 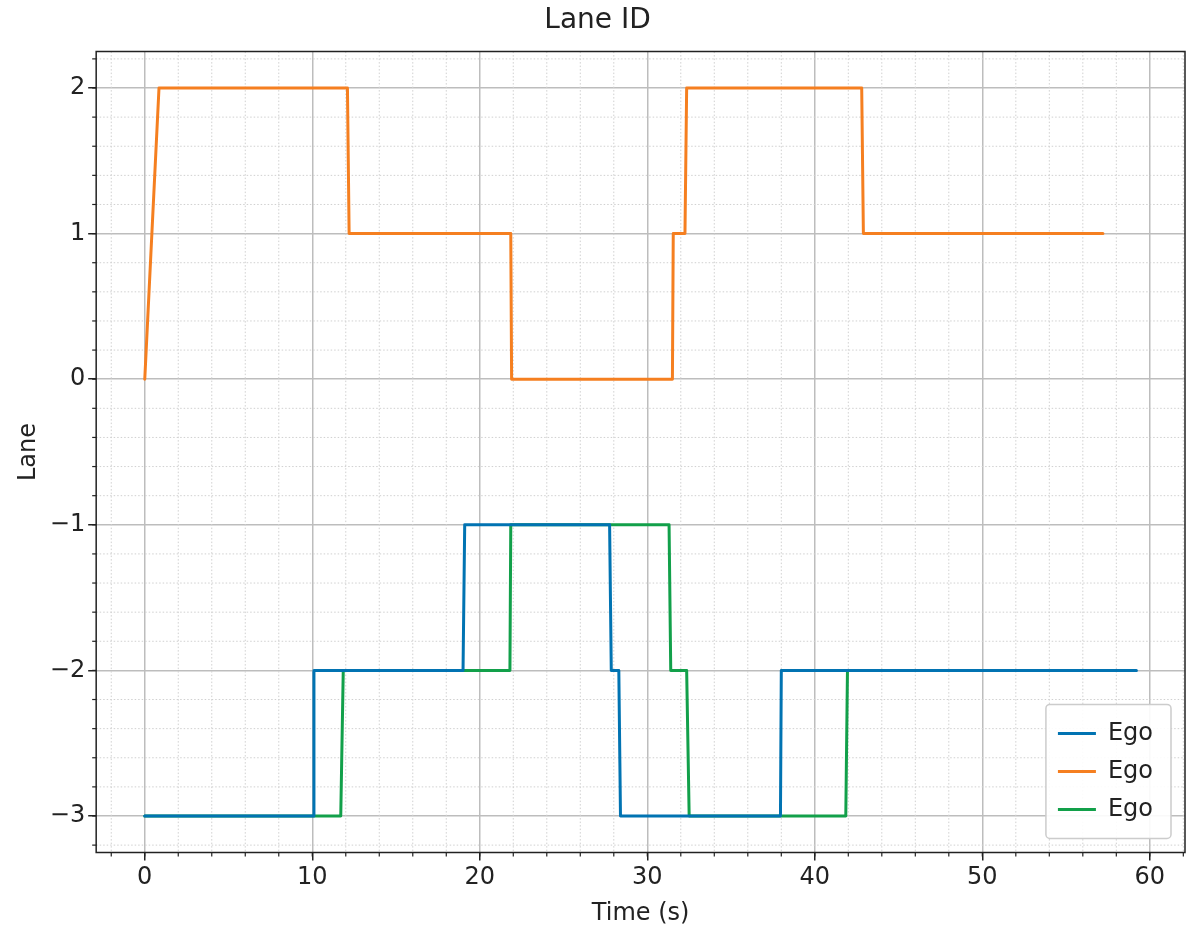 I want to click on x-axis-title: Time (s), so click(x=640, y=911).